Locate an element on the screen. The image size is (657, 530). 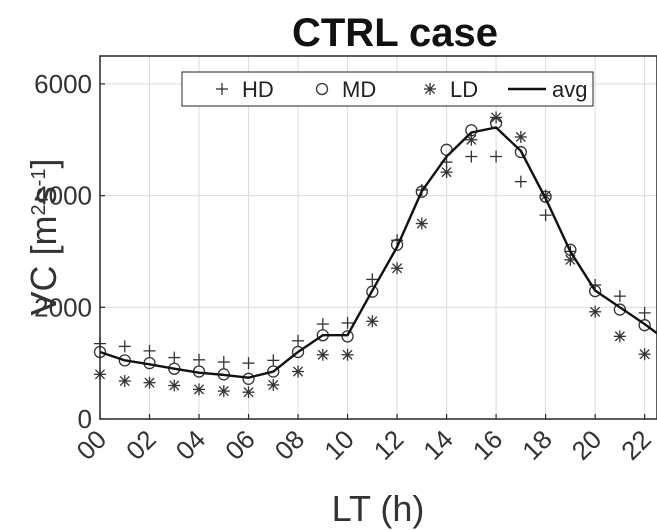
legend: HD MD LD avg is located at coordinates (387, 89).